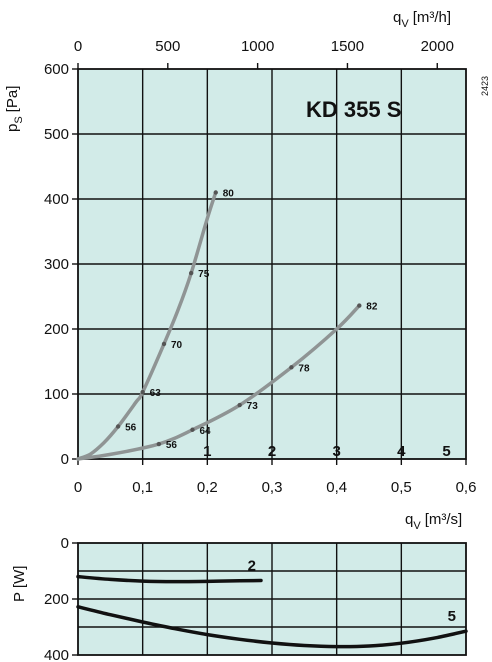 The image size is (492, 662). What do you see at coordinates (401, 487) in the screenshot?
I see `x-tick-label: 0,5` at bounding box center [401, 487].